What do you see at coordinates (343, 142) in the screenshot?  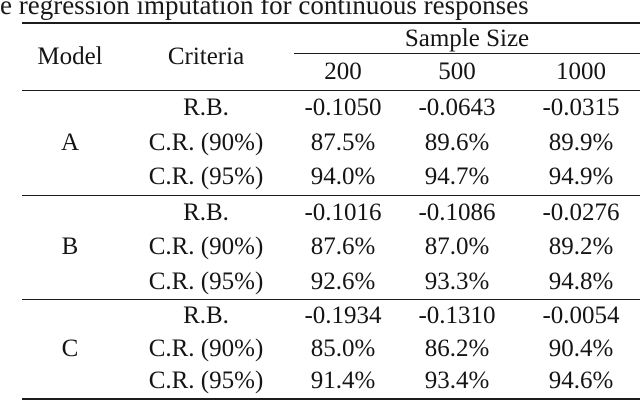 I see `cell-value: 87.5%` at bounding box center [343, 142].